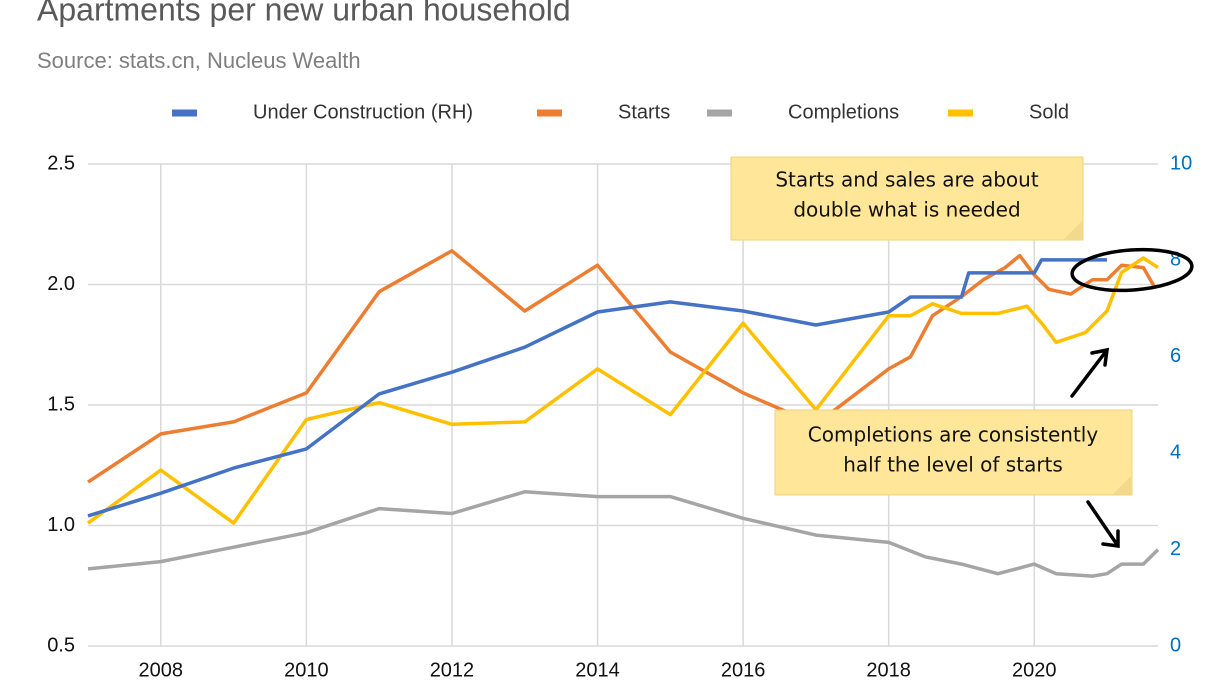 This screenshot has height=690, width=1226. What do you see at coordinates (161, 670) in the screenshot?
I see `x-tick-label: 2008` at bounding box center [161, 670].